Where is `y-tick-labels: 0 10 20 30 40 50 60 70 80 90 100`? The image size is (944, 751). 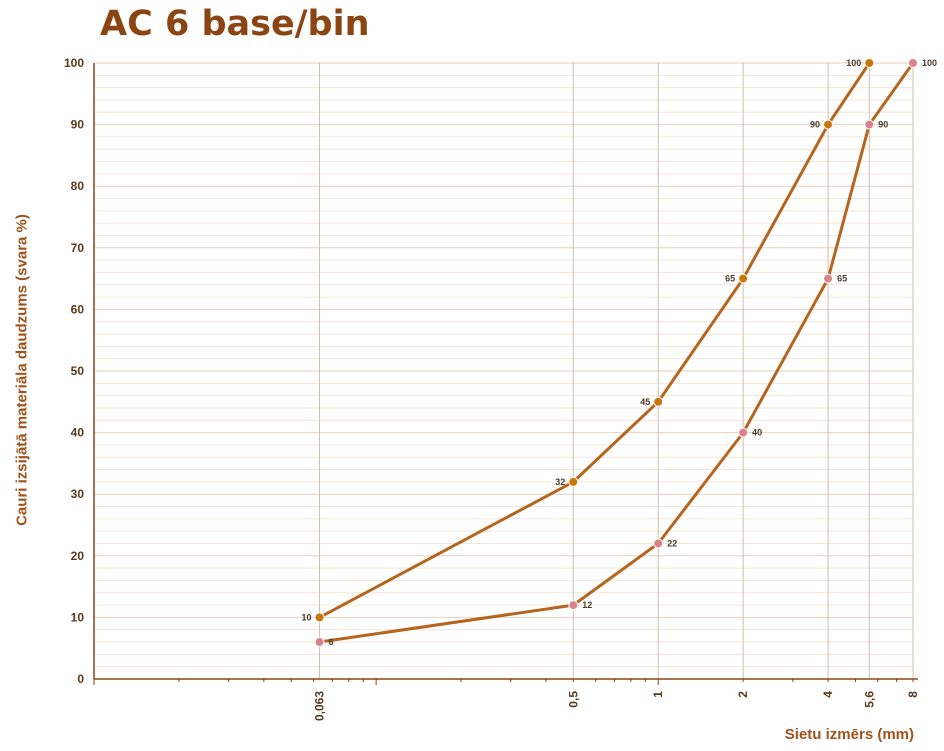 y-tick-labels: 0 10 20 30 40 50 60 70 80 90 100 is located at coordinates (74, 371).